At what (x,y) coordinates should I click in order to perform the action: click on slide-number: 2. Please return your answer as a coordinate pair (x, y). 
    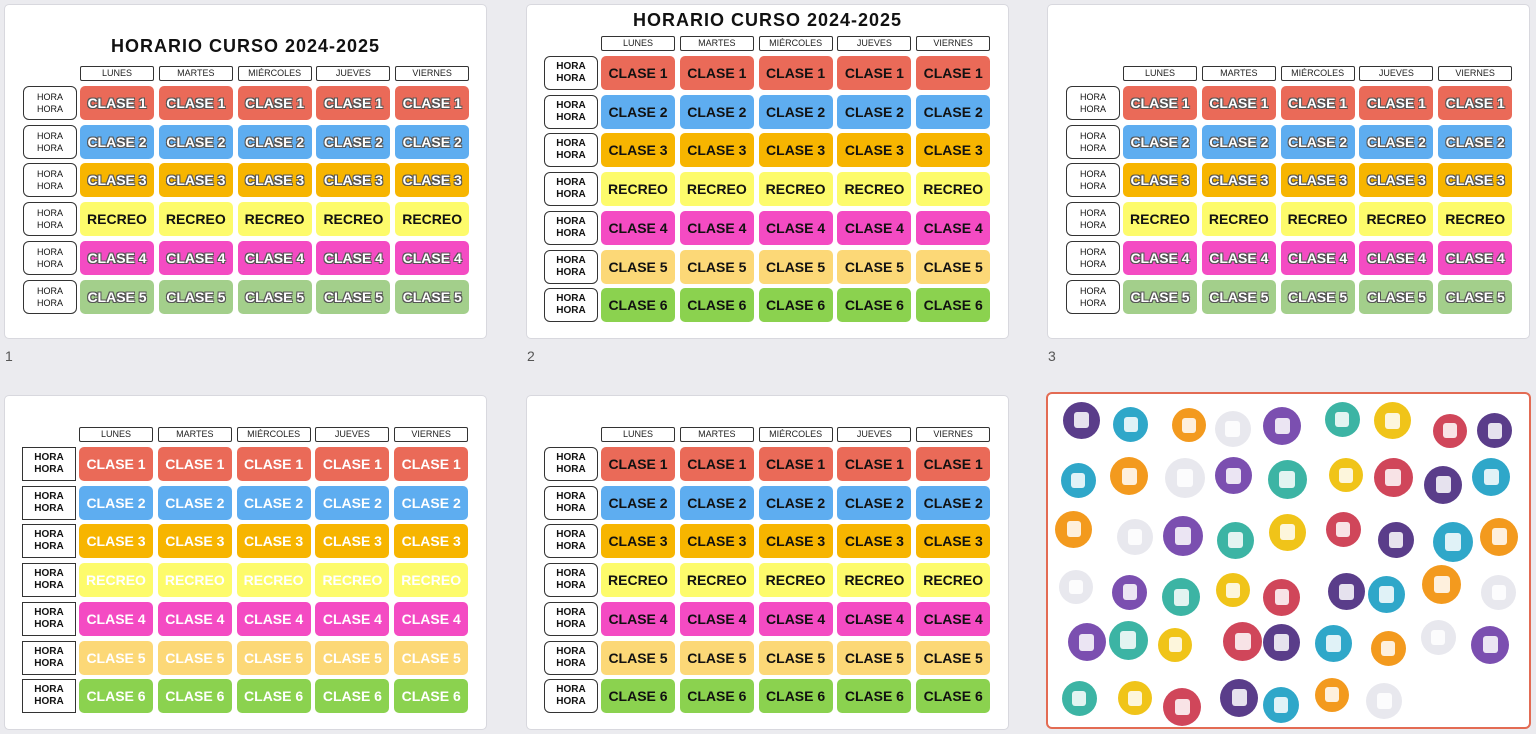
    Looking at the image, I should click on (531, 356).